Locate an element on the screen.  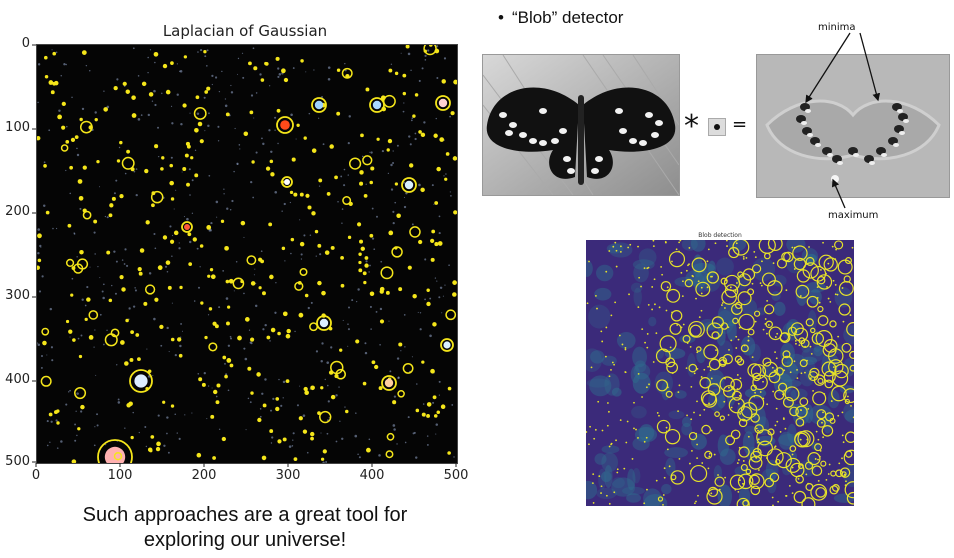
y-tick-label: 500 is located at coordinates (17, 461).